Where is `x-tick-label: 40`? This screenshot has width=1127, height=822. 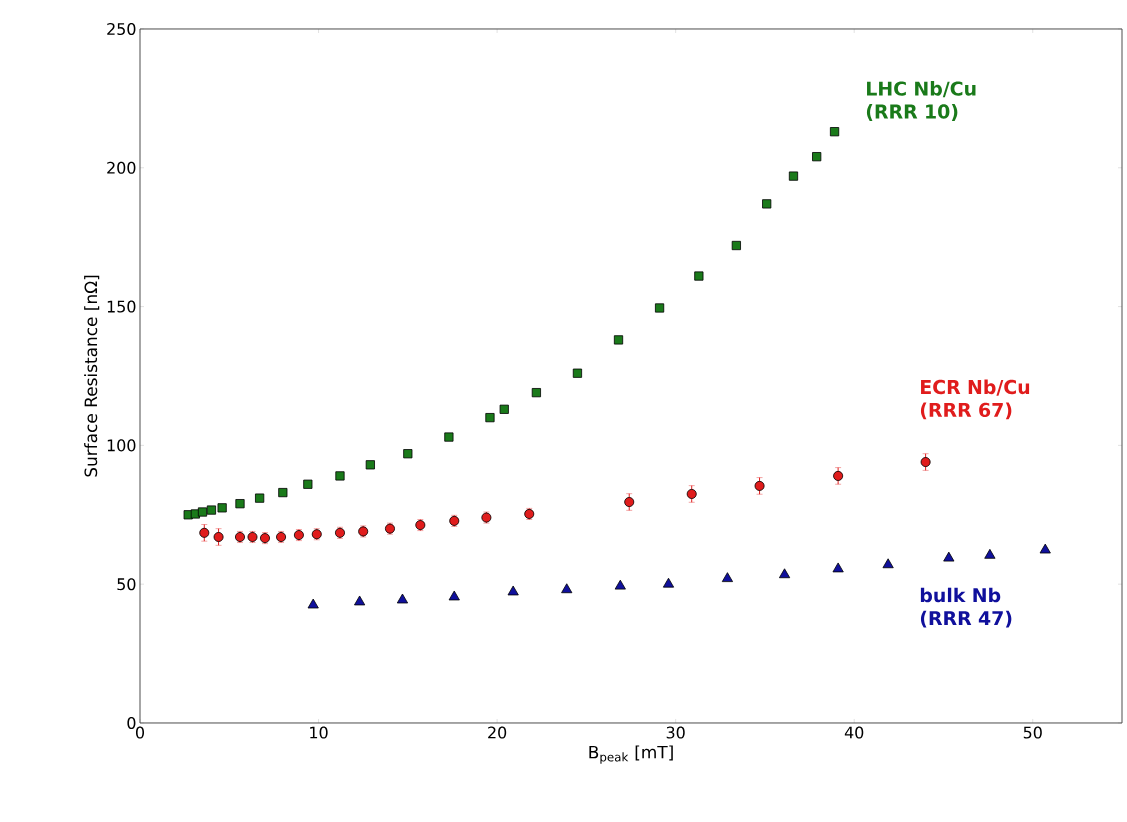 x-tick-label: 40 is located at coordinates (854, 732).